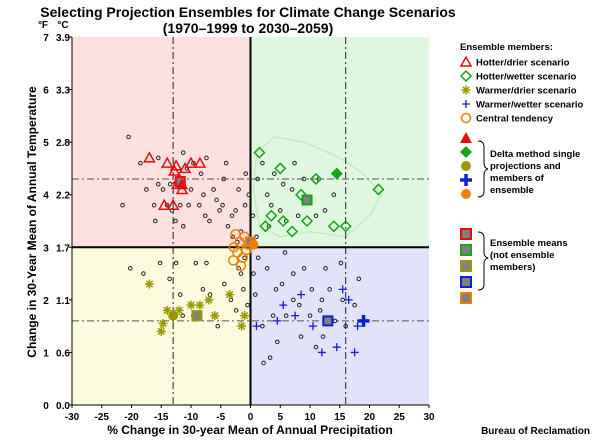 This screenshot has height=440, width=600. I want to click on delta-point-warmer-drier, so click(173, 315).